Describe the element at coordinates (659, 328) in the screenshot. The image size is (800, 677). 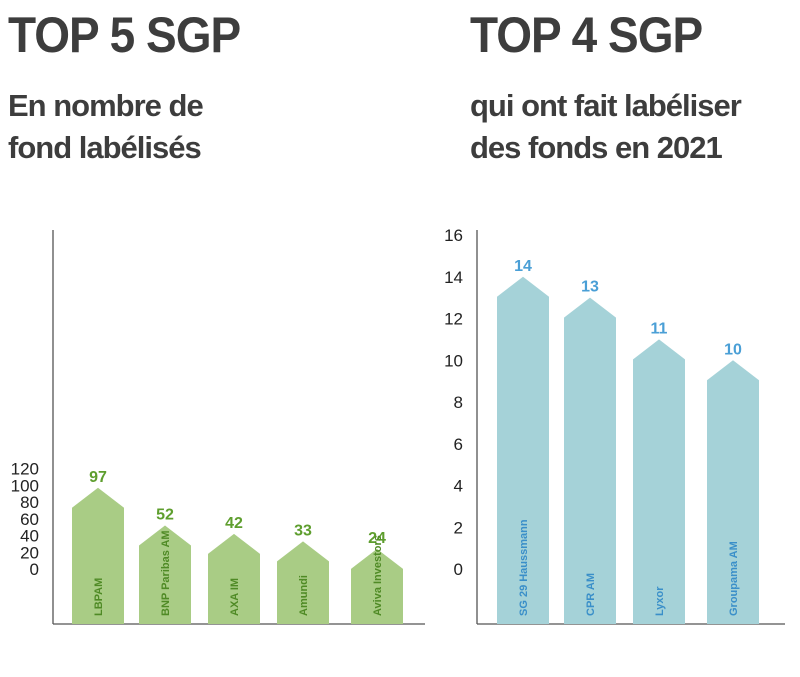
I see `right-bar-value-label: 11` at that location.